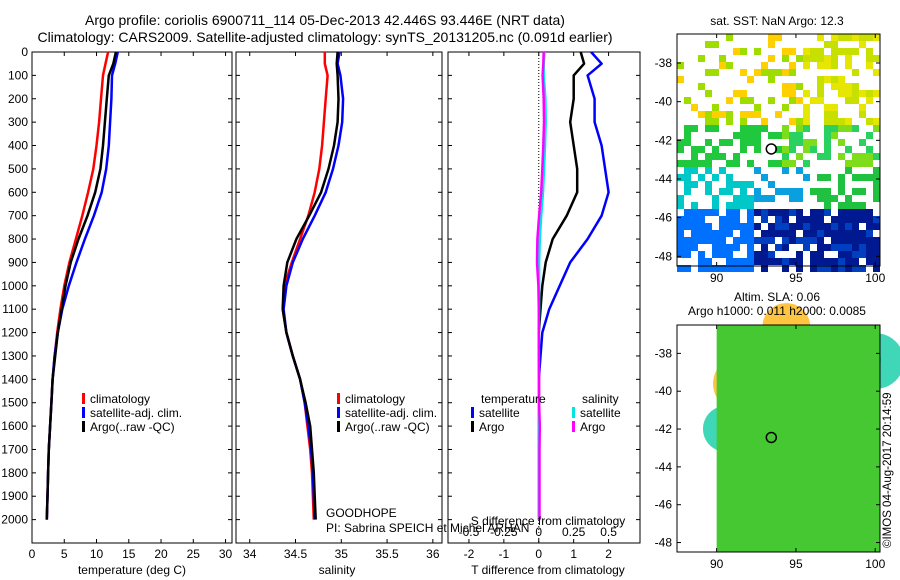 The width and height of the screenshot is (900, 580). What do you see at coordinates (14, 286) in the screenshot?
I see `y-tick-label: 1000` at bounding box center [14, 286].